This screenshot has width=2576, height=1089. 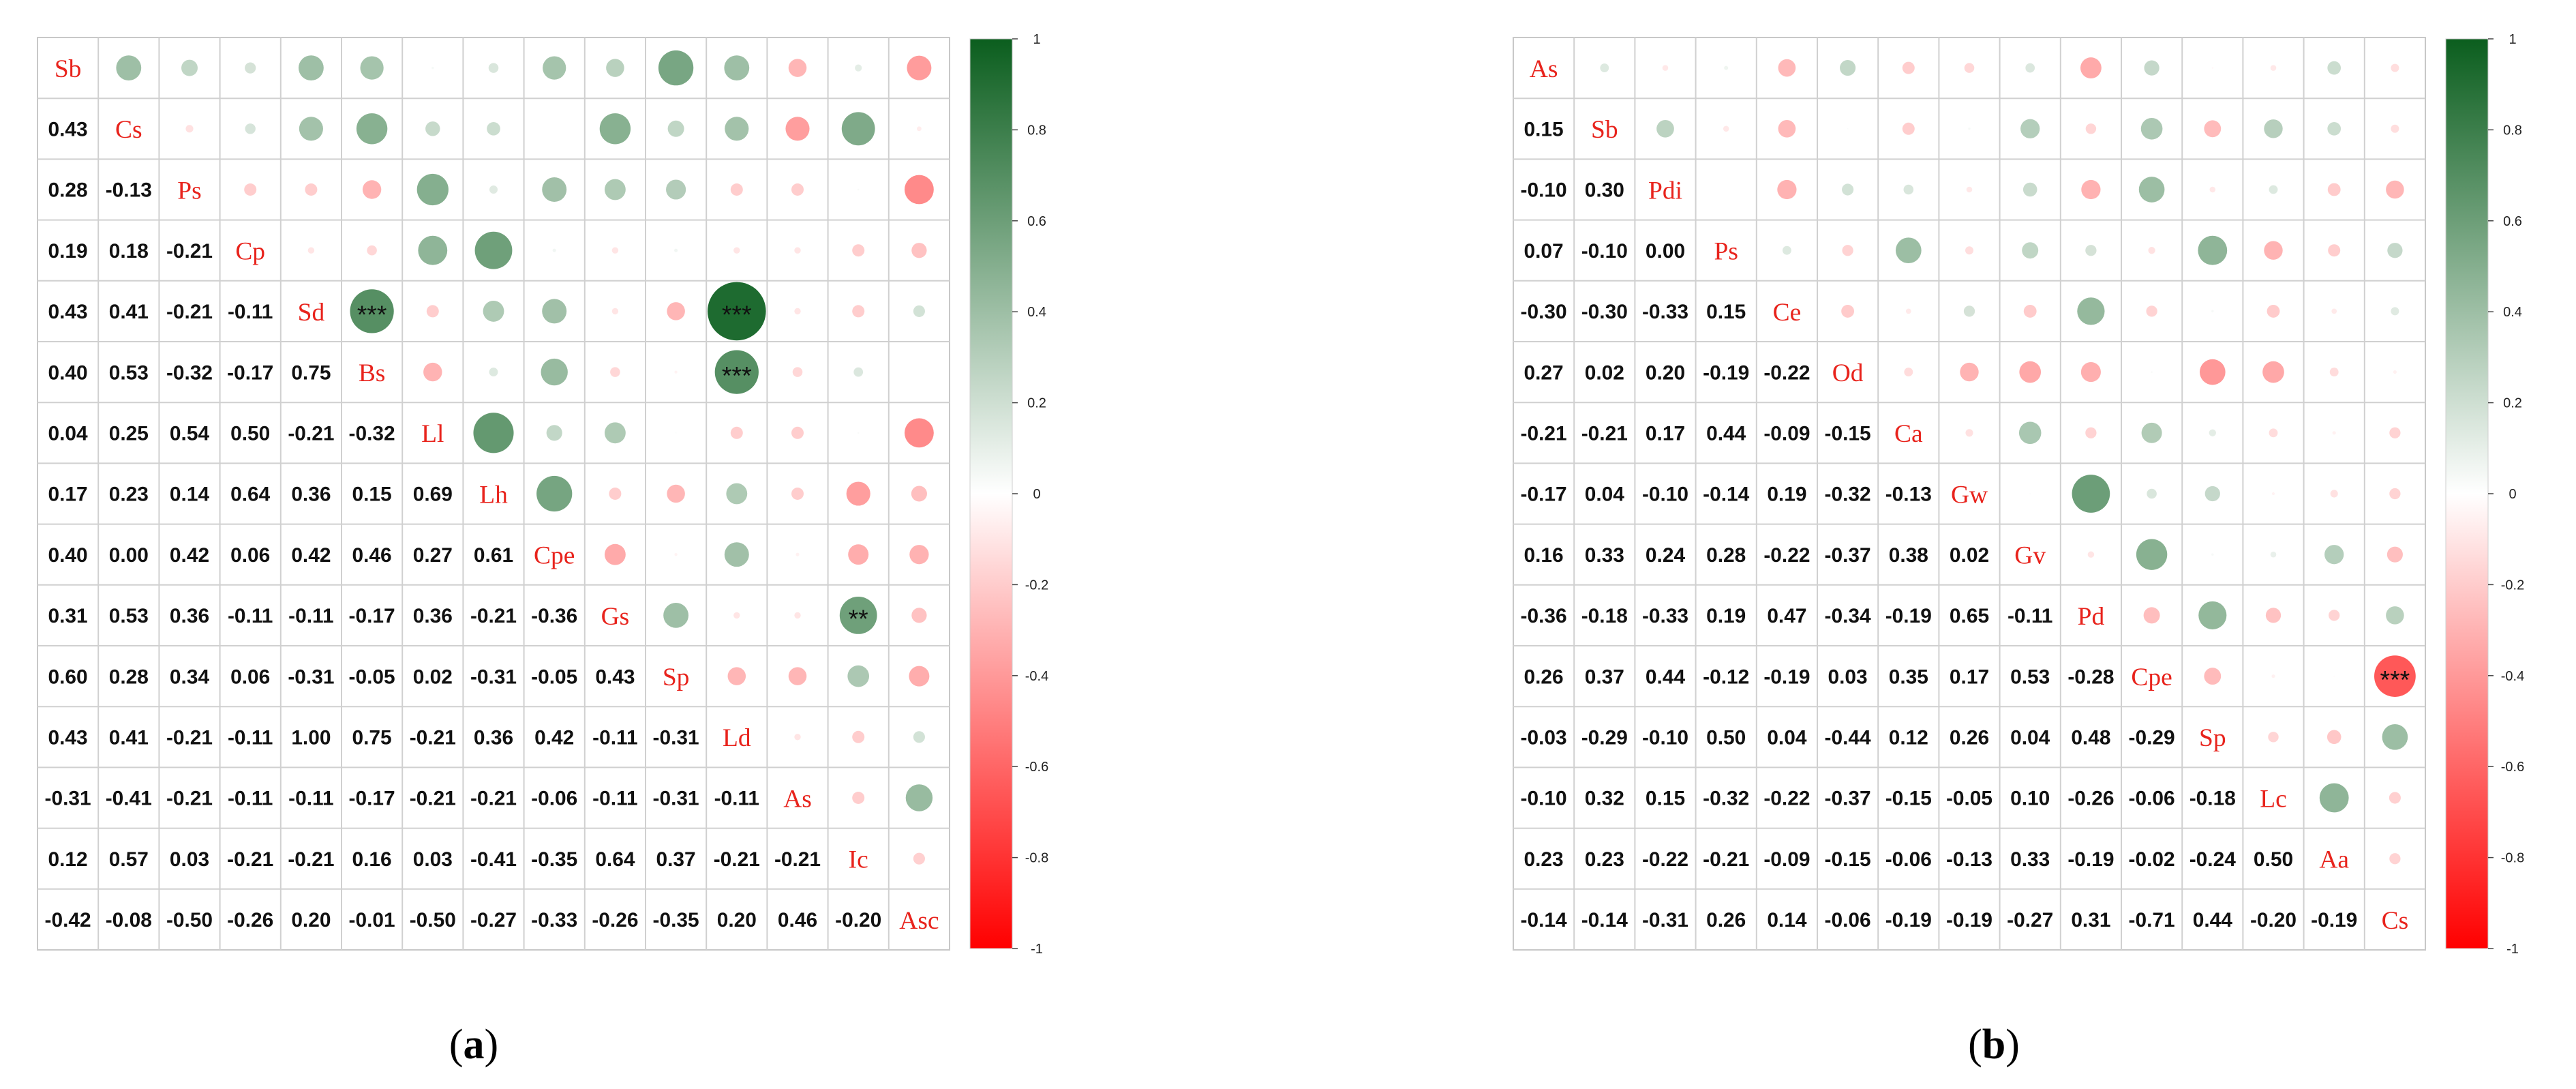 I want to click on correlation-value-label: -0.10, so click(x=1544, y=190).